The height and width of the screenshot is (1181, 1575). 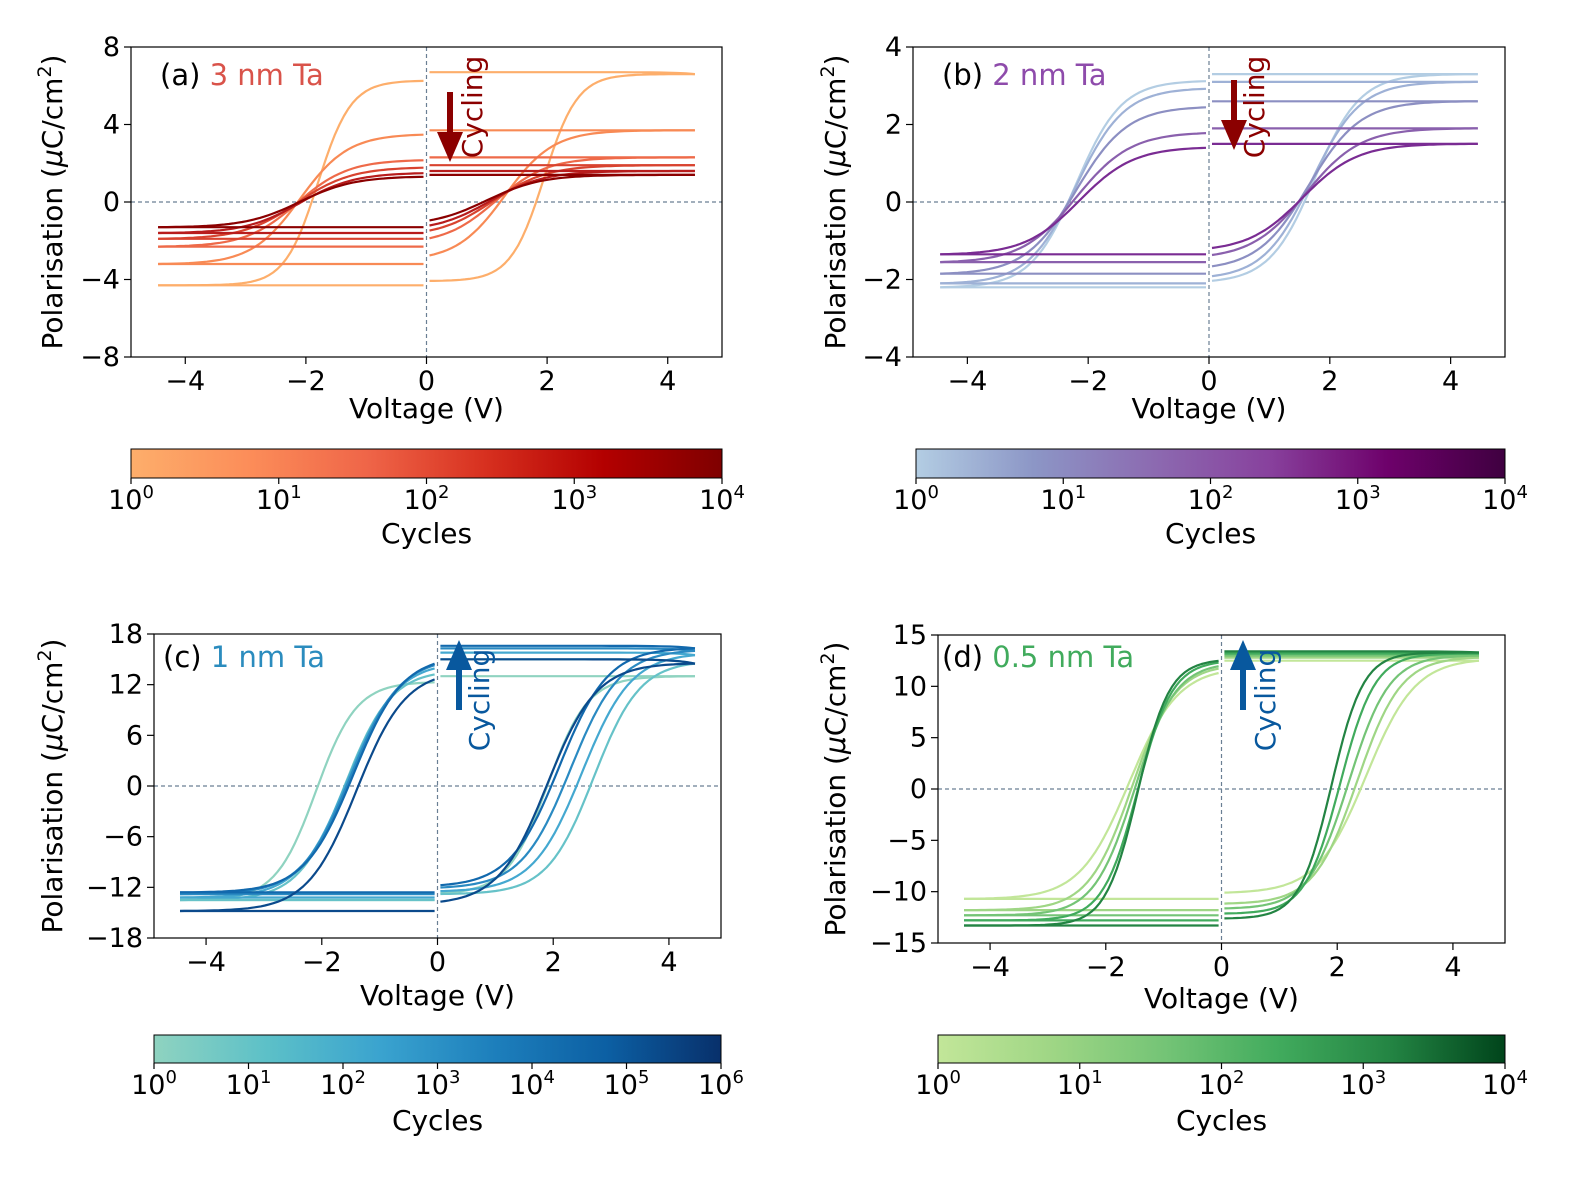 What do you see at coordinates (1254, 107) in the screenshot?
I see `cycling-annotation: Cycling` at bounding box center [1254, 107].